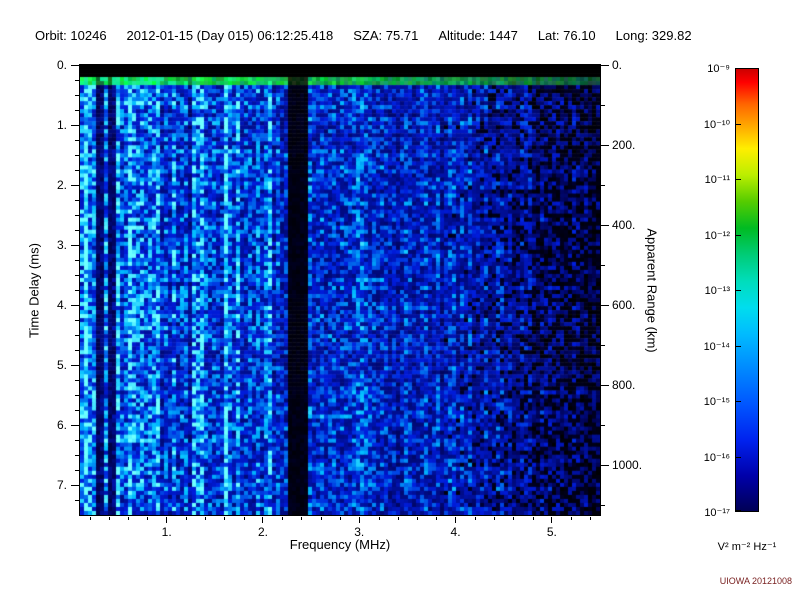  I want to click on x-tick-label: 5., so click(551, 532).